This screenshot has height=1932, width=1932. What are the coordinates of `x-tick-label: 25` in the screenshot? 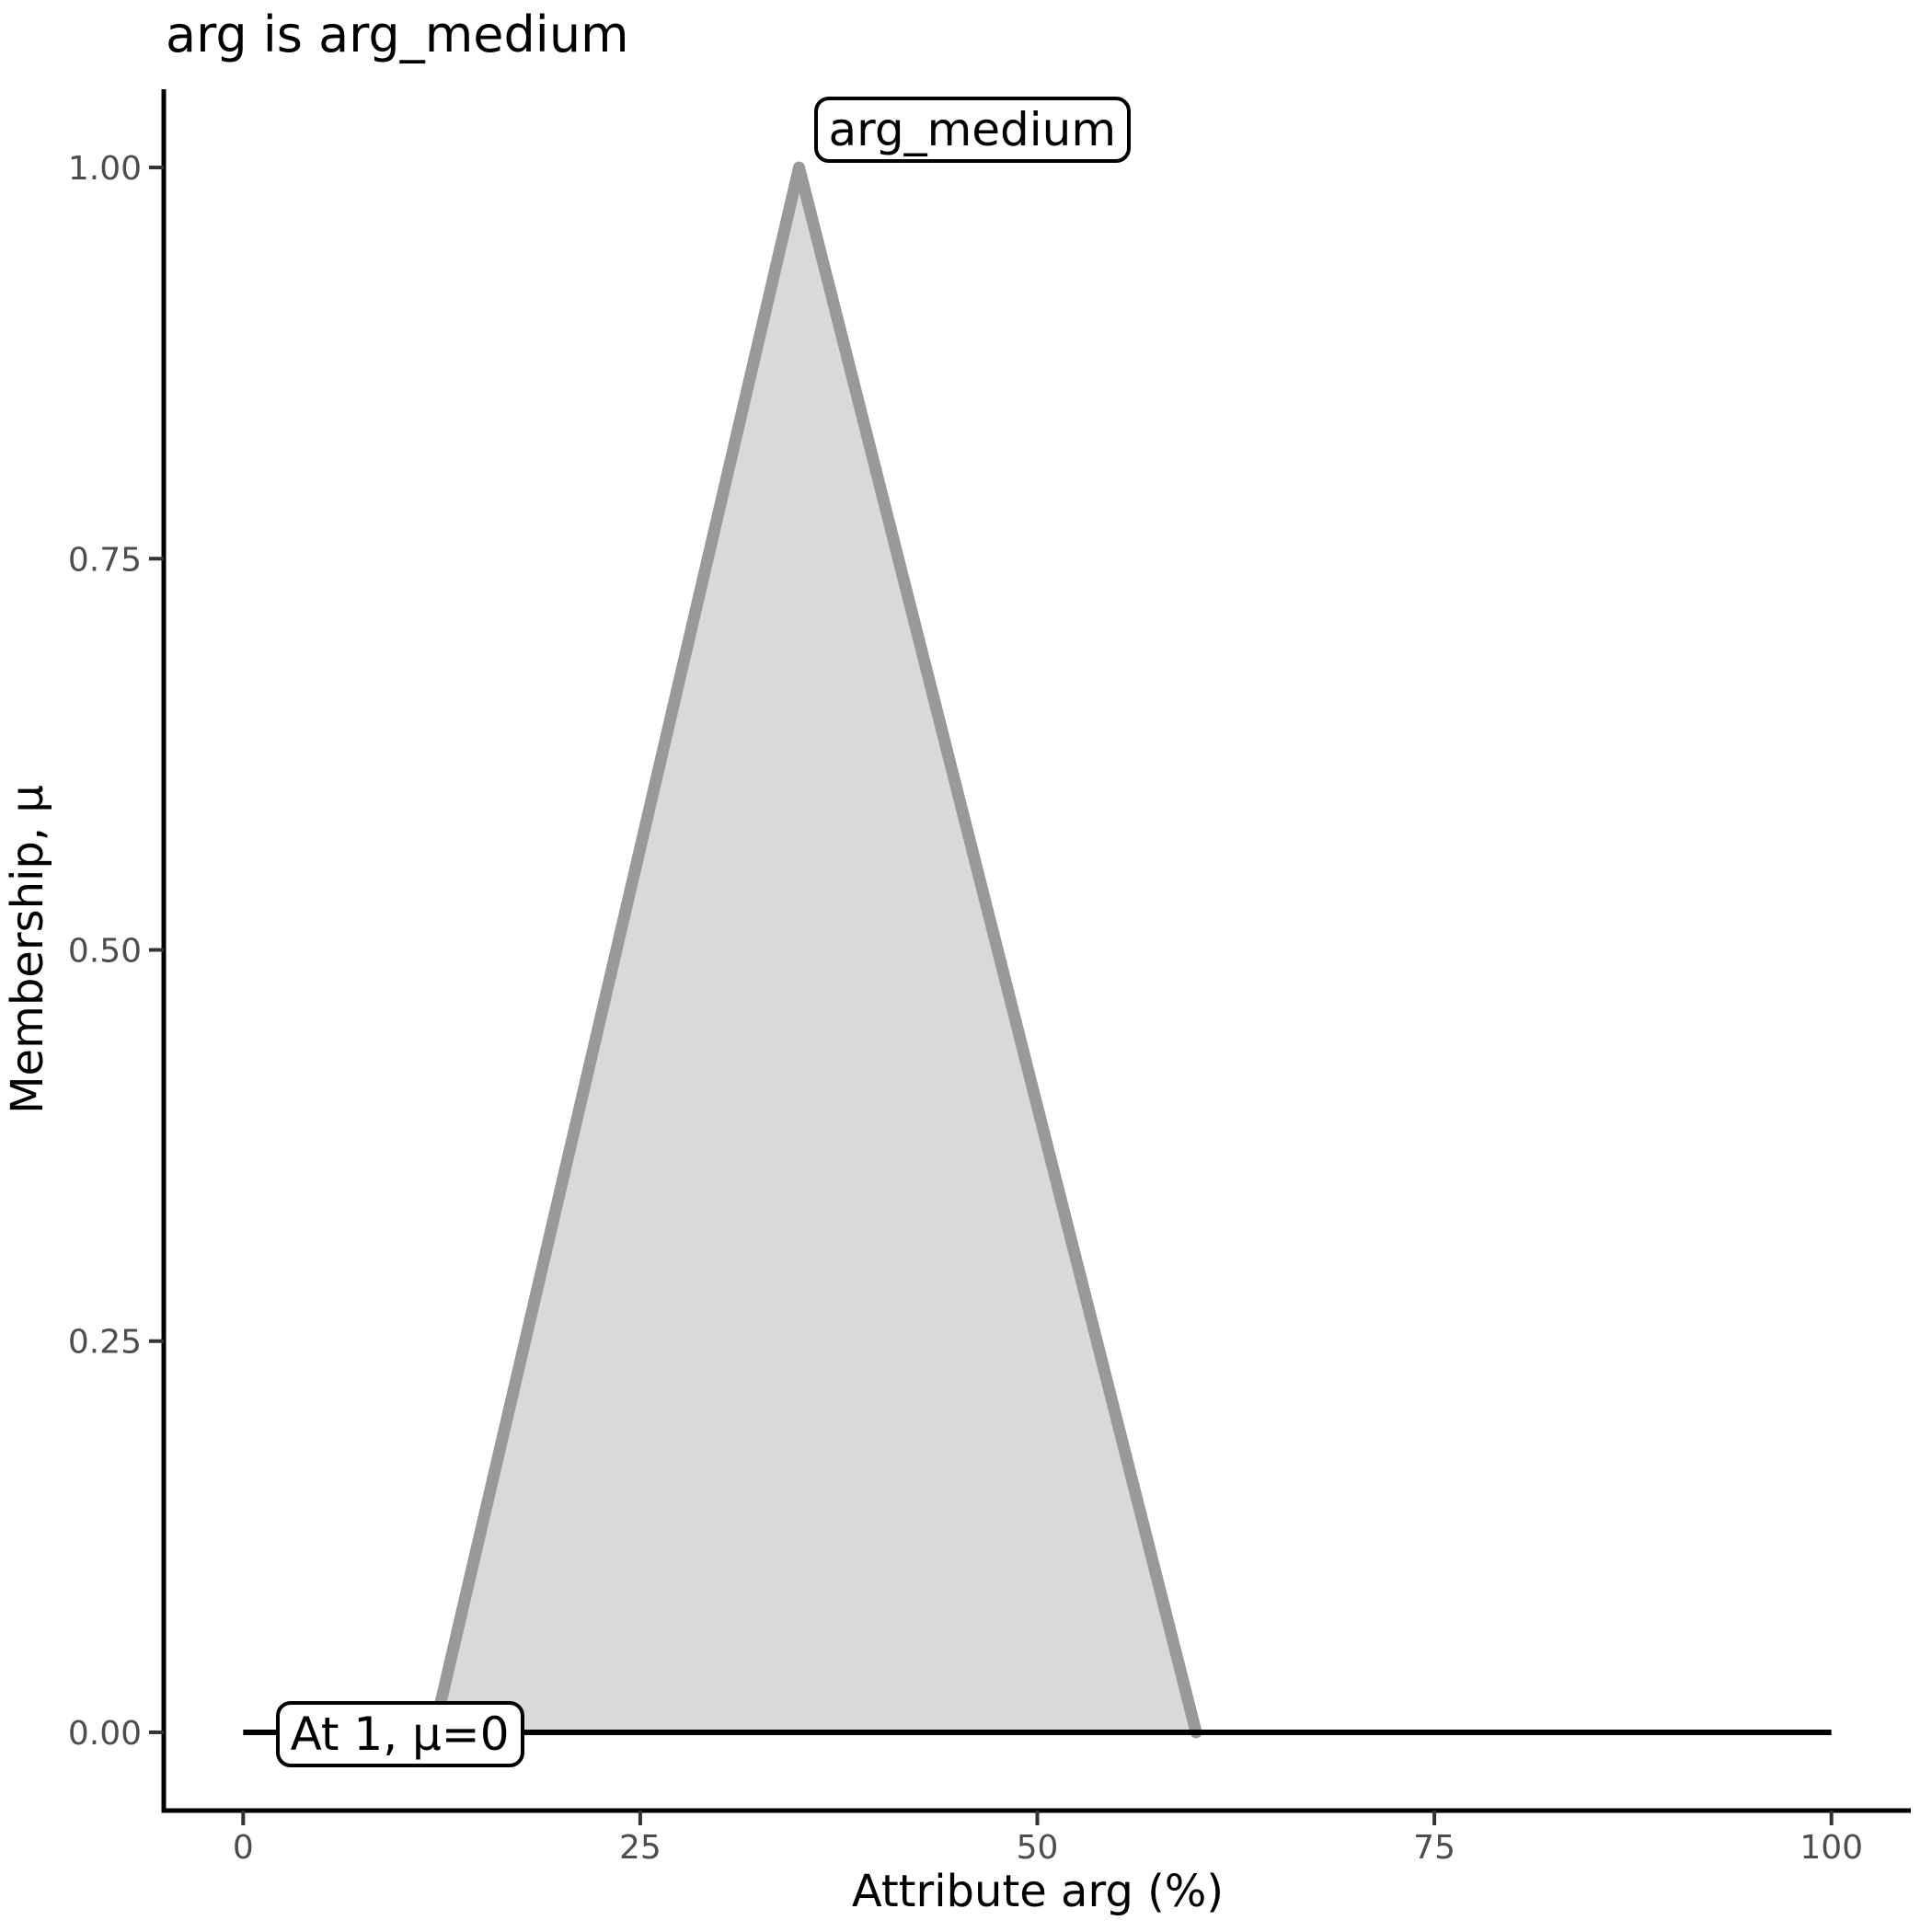 It's located at (640, 1848).